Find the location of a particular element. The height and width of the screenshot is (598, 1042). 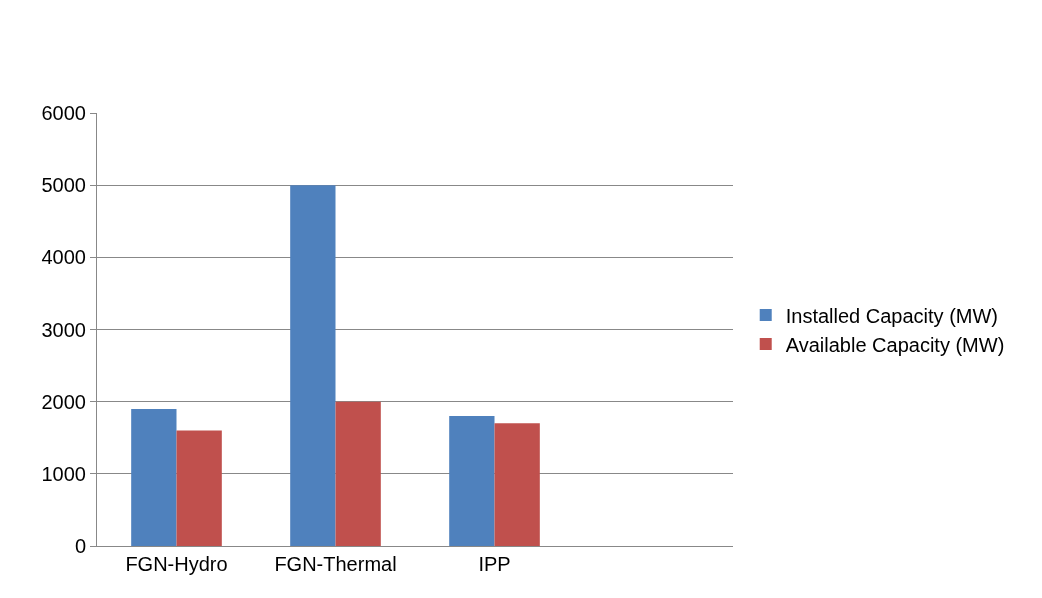

y-tick-label: 6000 is located at coordinates (63, 113).